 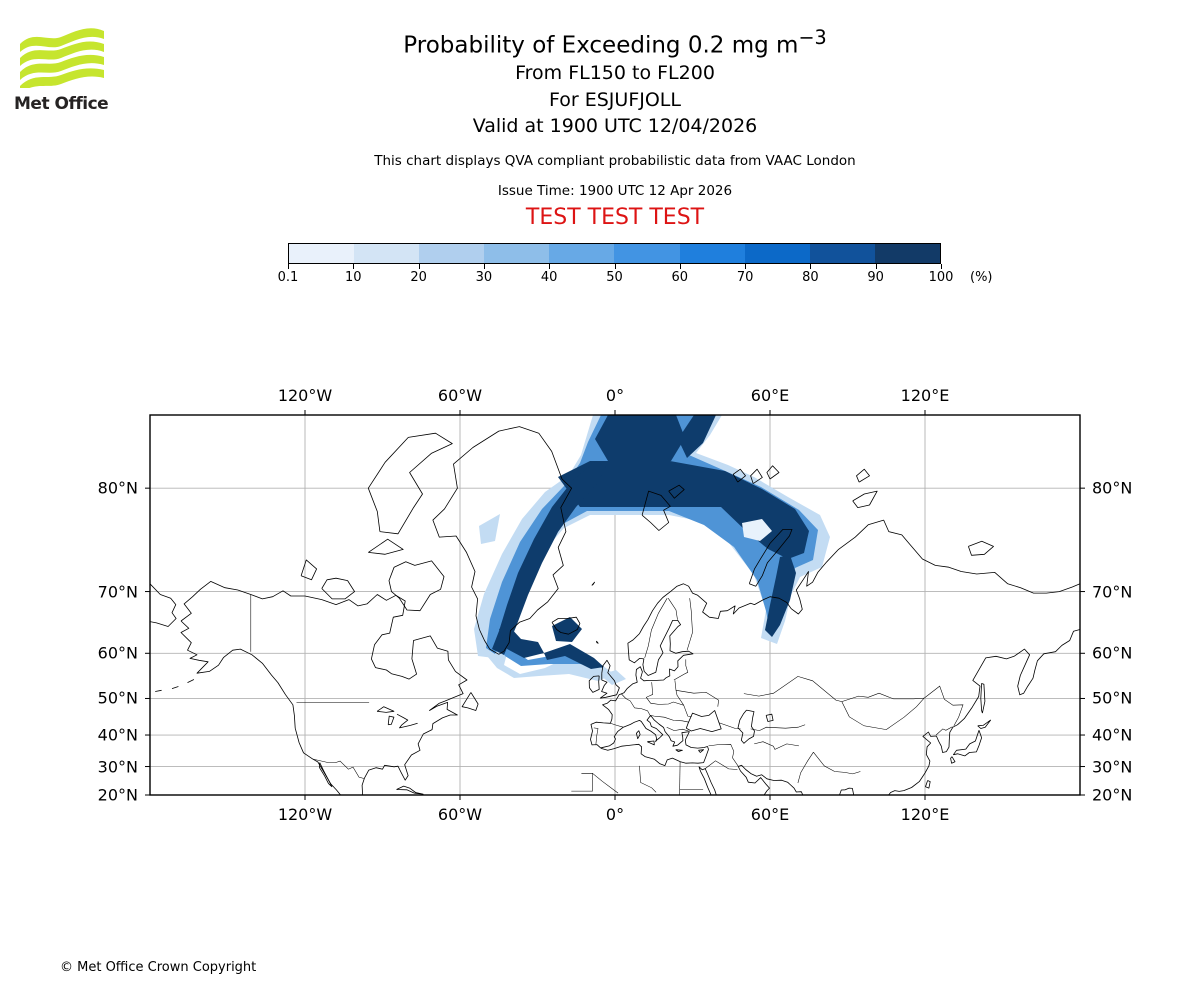 I want to click on colorbar-swatches, so click(x=614, y=253).